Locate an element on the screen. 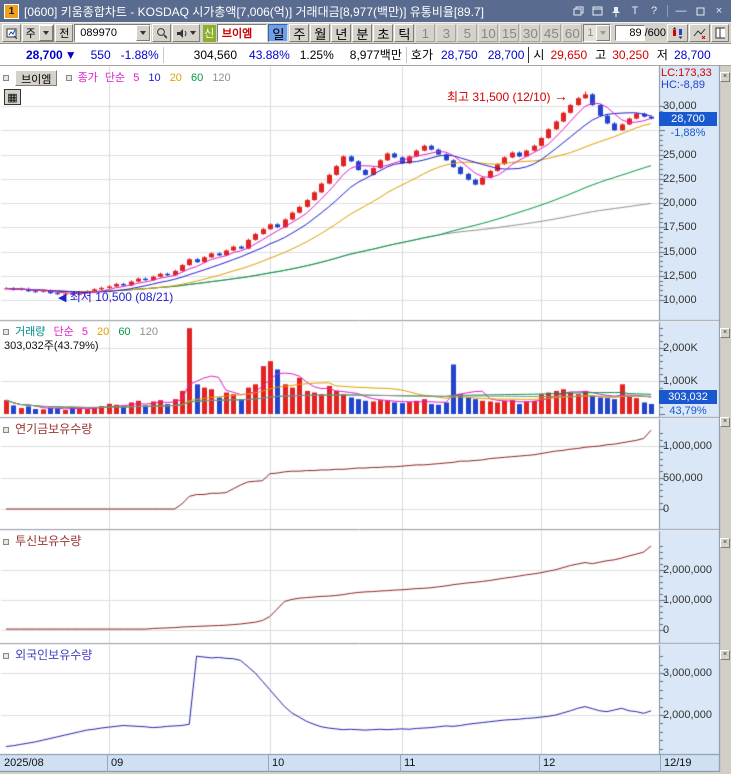  volume-pane-legend: 거래량 단순 5 20 60 120 is located at coordinates (80, 331).